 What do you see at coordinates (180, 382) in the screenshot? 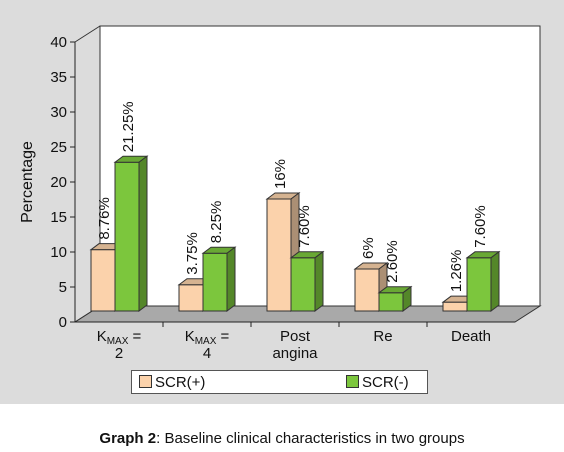
I see `legend-label-scr-positive: SCR(+)` at bounding box center [180, 382].